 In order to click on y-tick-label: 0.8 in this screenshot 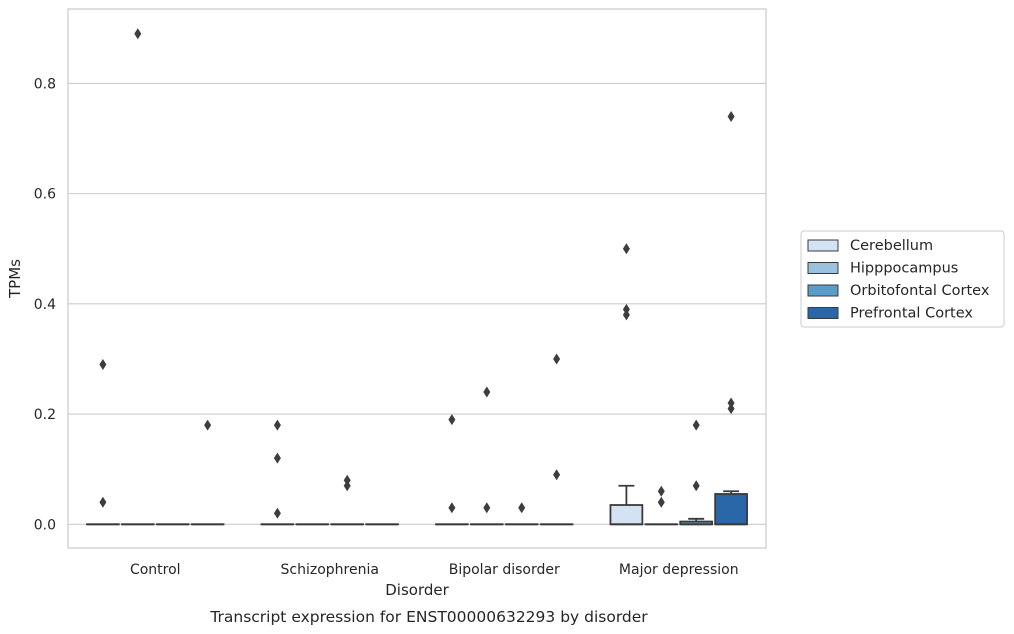, I will do `click(45, 84)`.